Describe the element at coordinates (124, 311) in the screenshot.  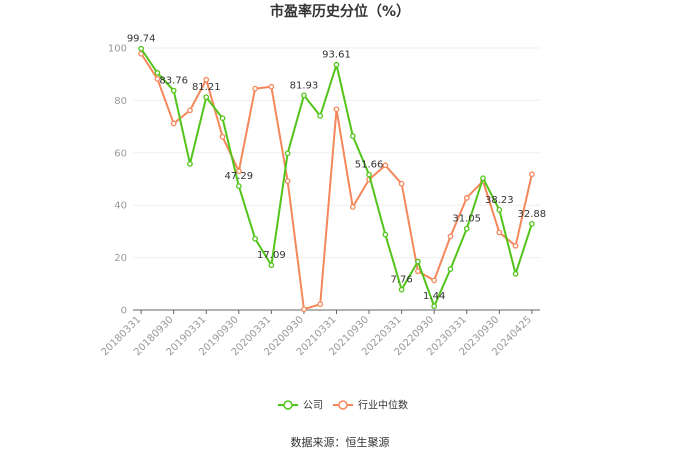
I see `y-tick-label: 0` at that location.